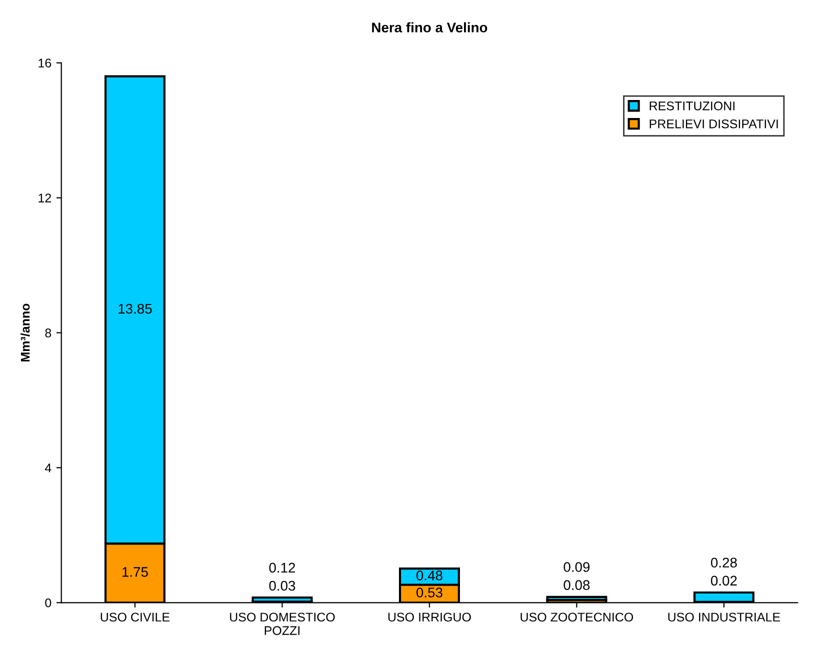 This screenshot has width=818, height=648. What do you see at coordinates (135, 309) in the screenshot?
I see `data-label: 13.85` at bounding box center [135, 309].